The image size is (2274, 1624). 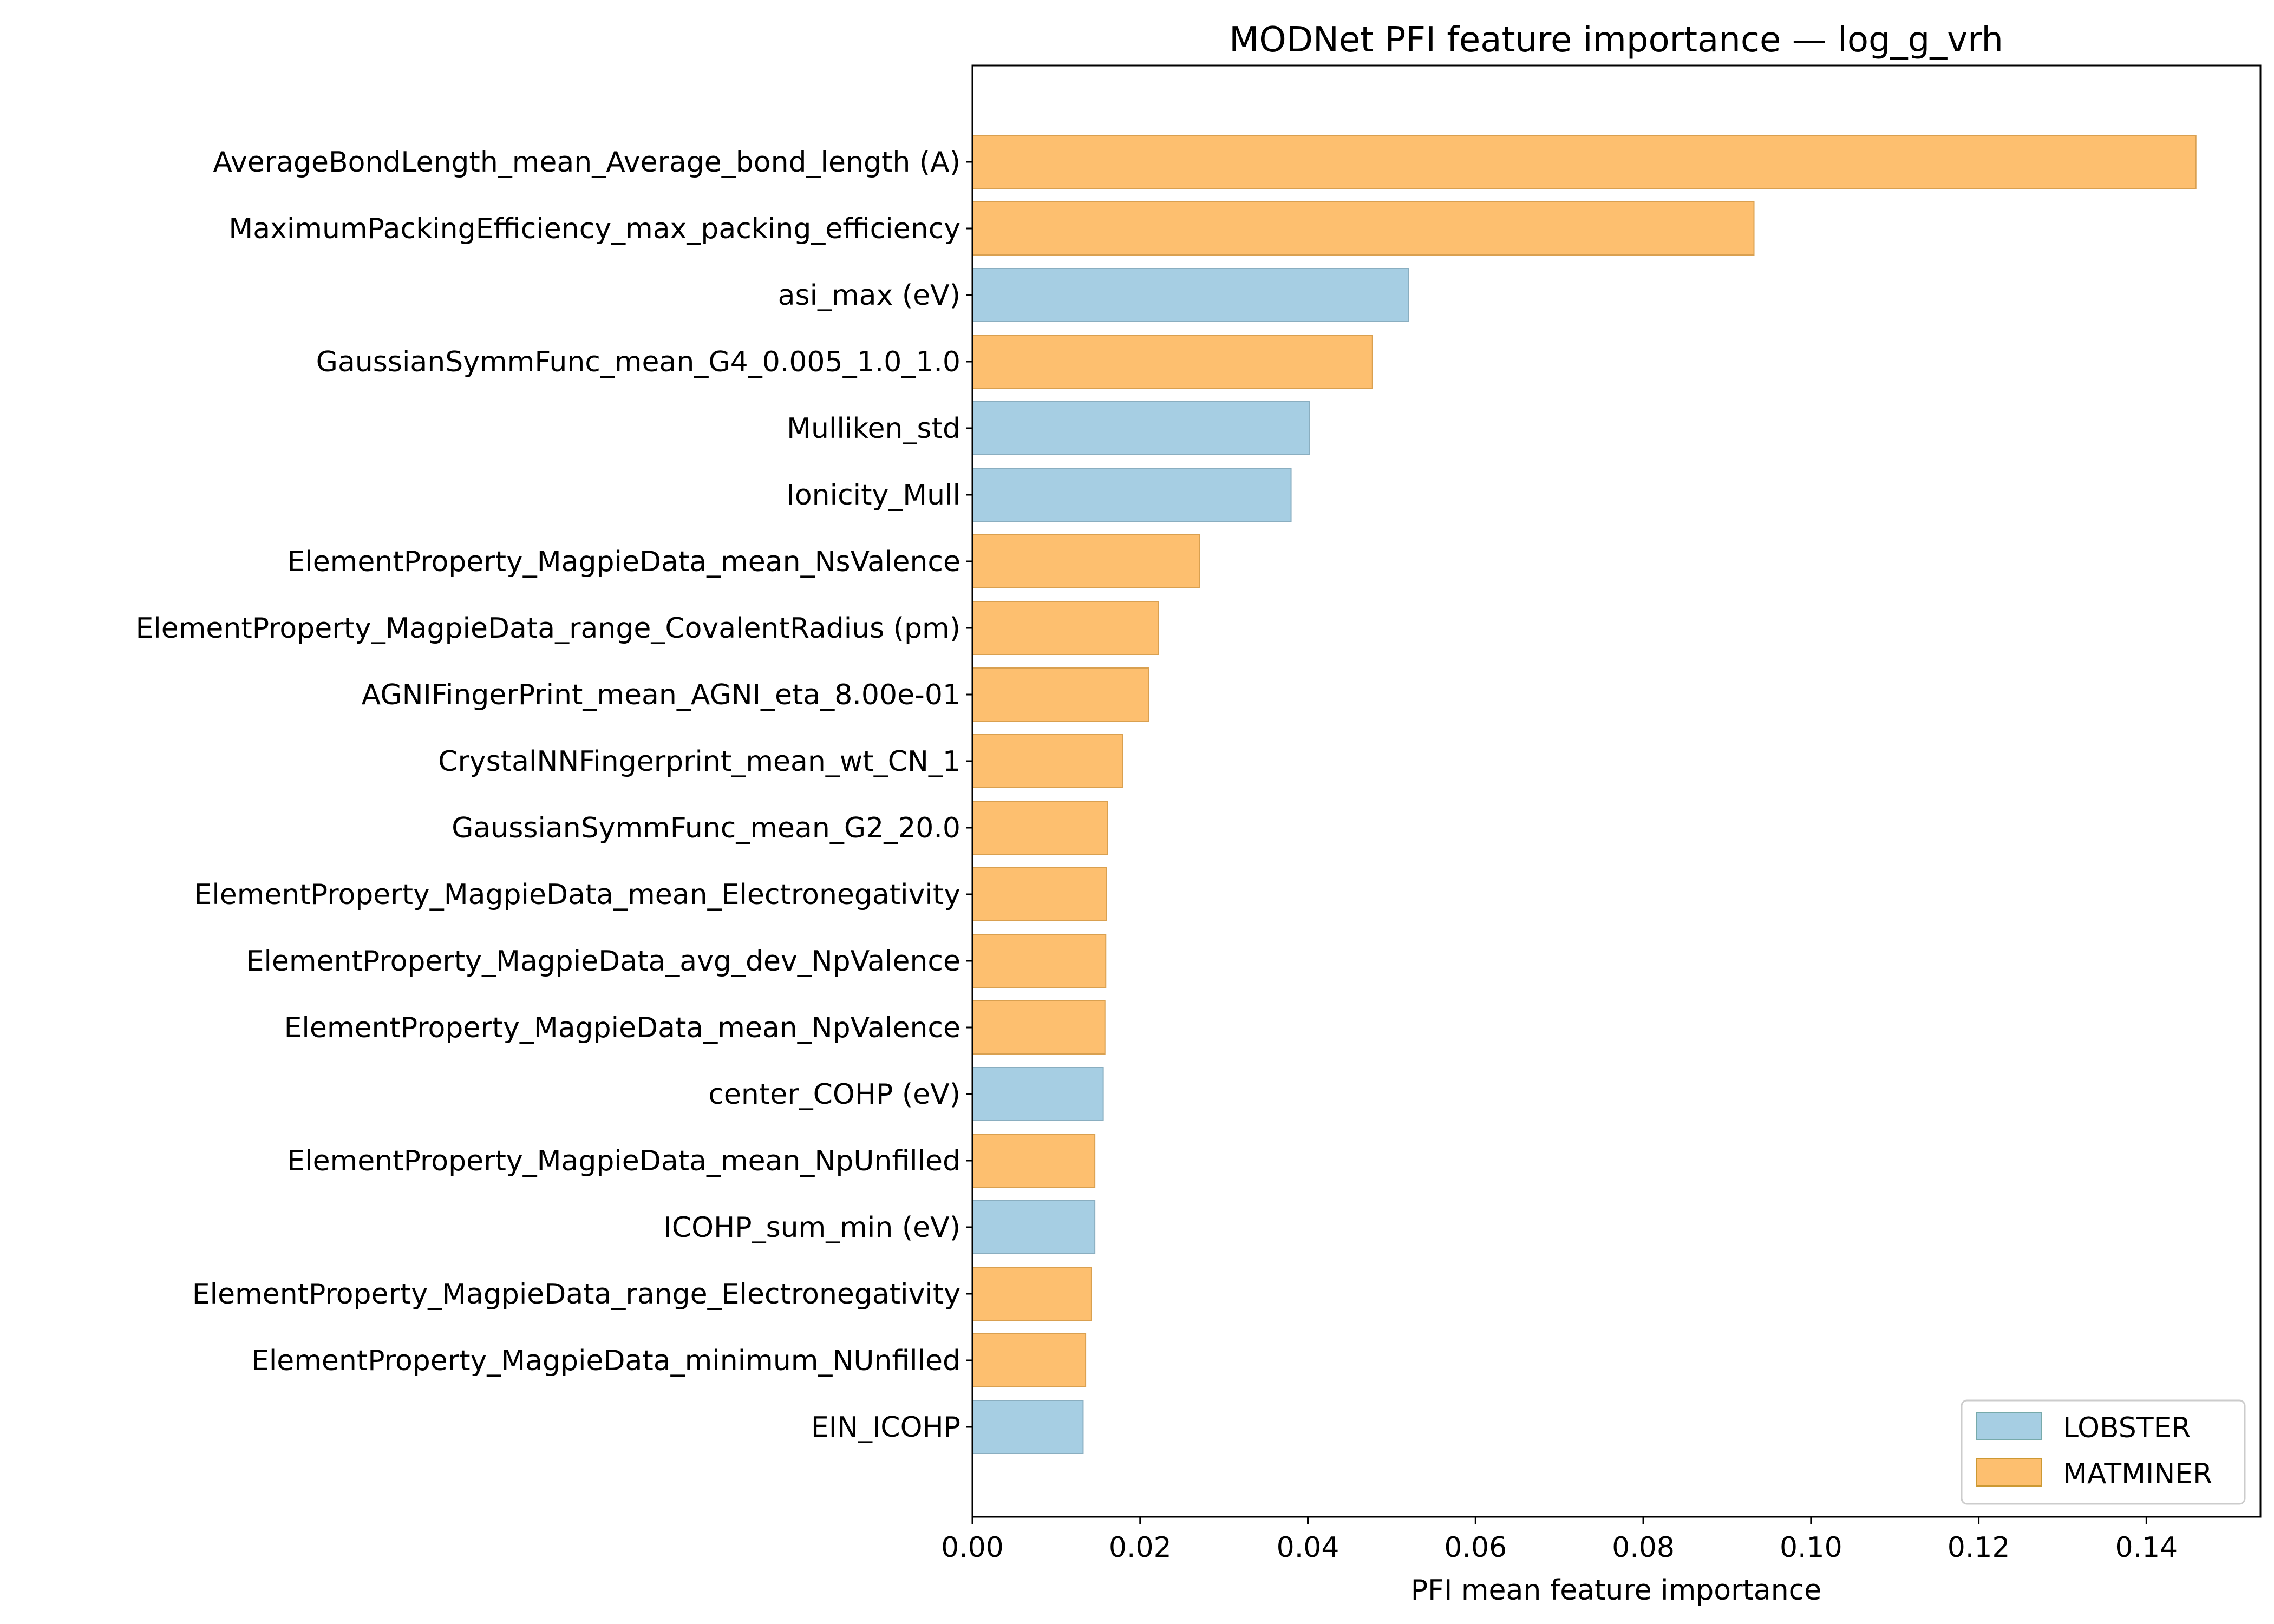 What do you see at coordinates (1979, 1547) in the screenshot?
I see `x-tick-label: 0.12` at bounding box center [1979, 1547].